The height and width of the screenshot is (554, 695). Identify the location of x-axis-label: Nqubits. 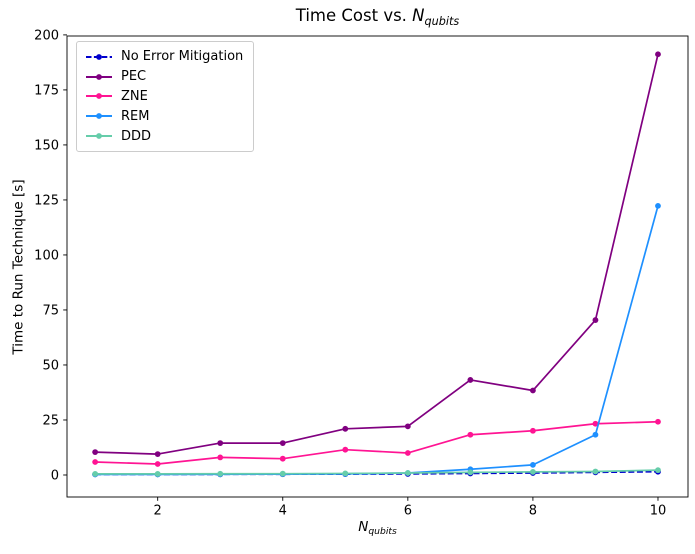
(377, 528).